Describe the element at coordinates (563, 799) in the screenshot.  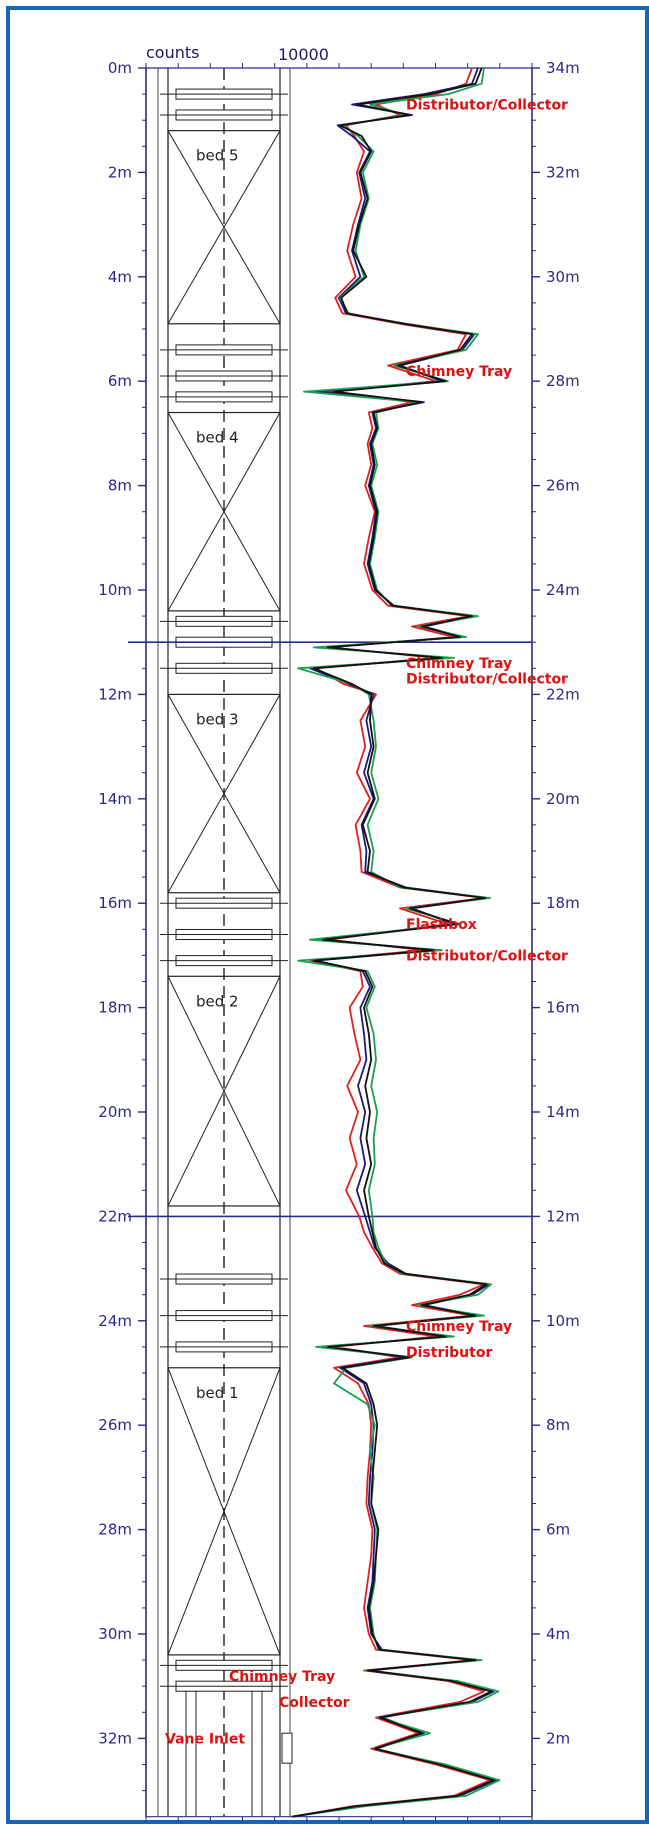
I see `right-tick-label: 20m` at that location.